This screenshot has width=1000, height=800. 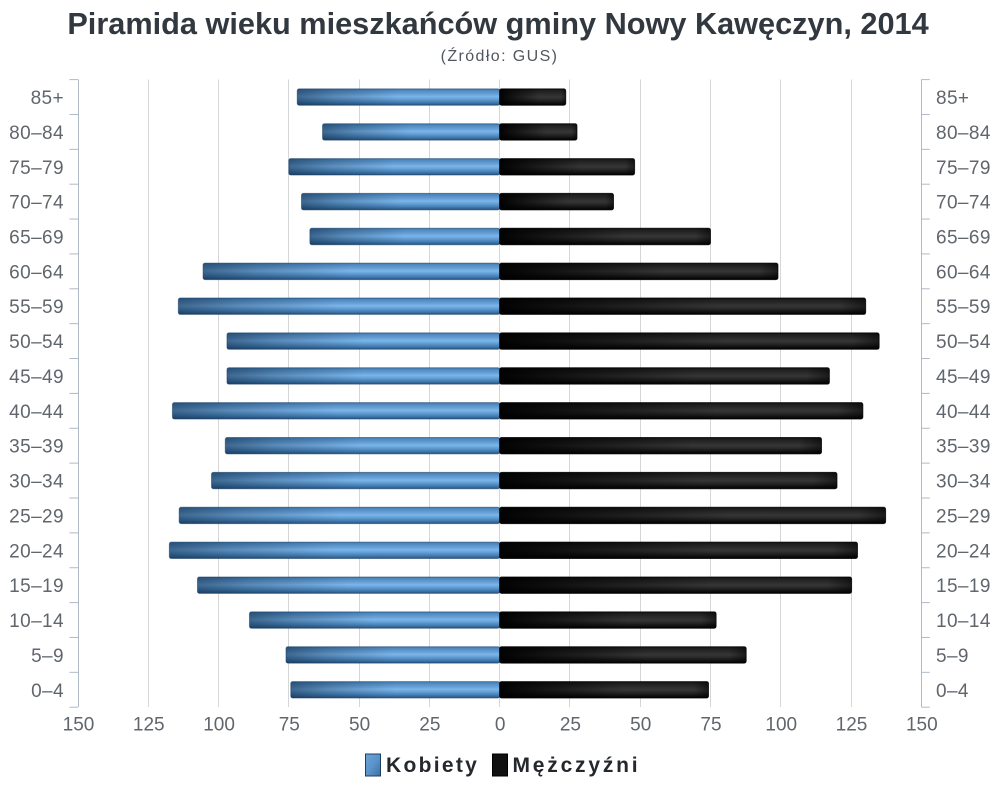 What do you see at coordinates (500, 55) in the screenshot?
I see `svg-text: (Źródło: GUS)` at bounding box center [500, 55].